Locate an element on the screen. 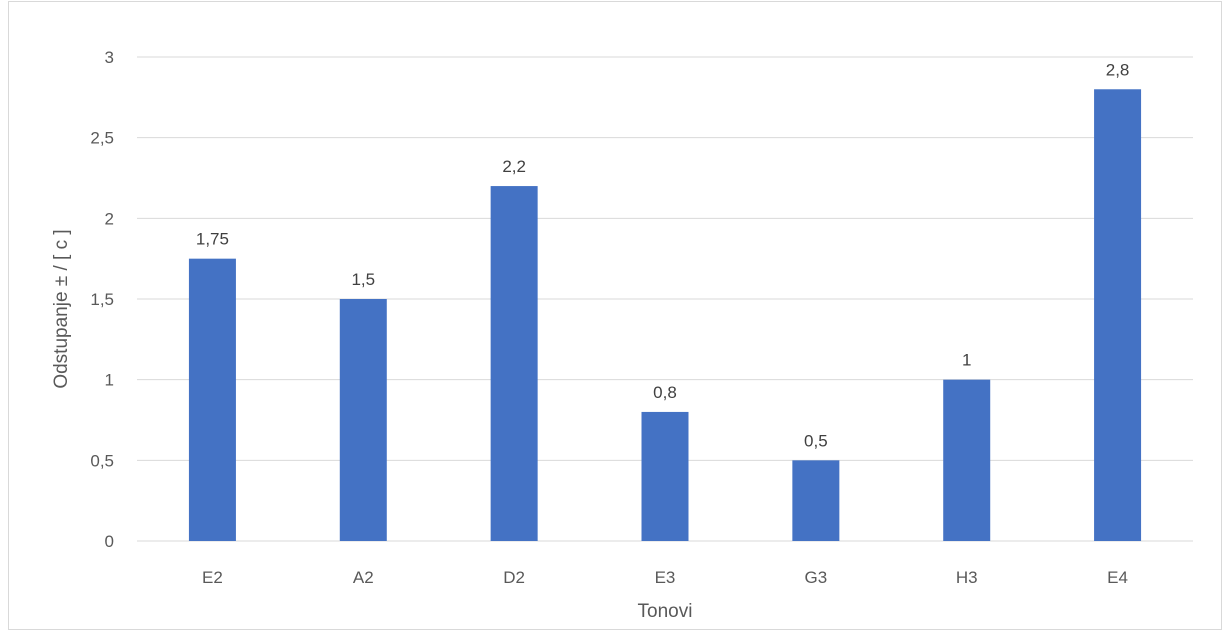  y-tick-label: 1 is located at coordinates (109, 380).